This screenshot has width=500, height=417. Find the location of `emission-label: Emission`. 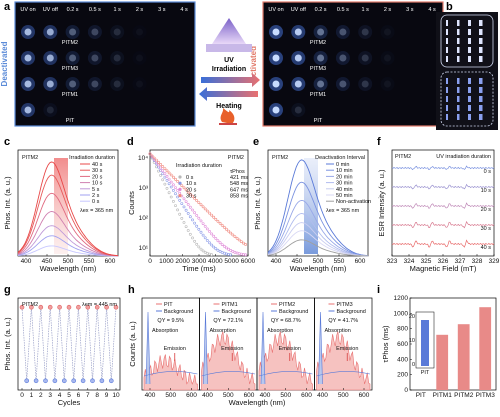

emission-label: Emission is located at coordinates (232, 349).